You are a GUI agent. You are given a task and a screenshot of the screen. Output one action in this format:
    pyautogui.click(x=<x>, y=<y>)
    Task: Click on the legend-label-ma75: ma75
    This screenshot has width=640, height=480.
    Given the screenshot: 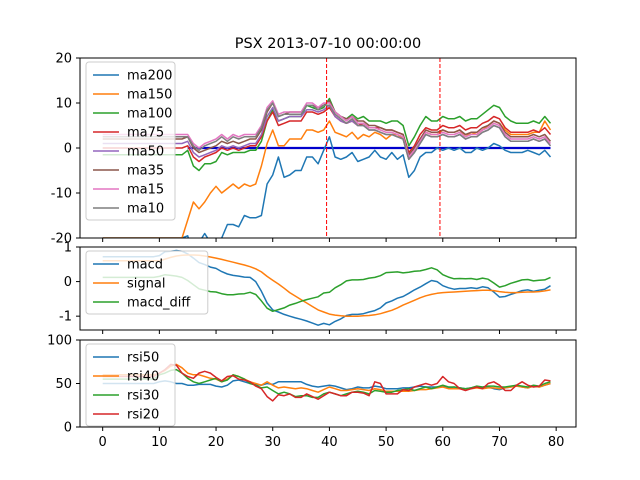 What is the action you would take?
    pyautogui.click(x=145, y=133)
    